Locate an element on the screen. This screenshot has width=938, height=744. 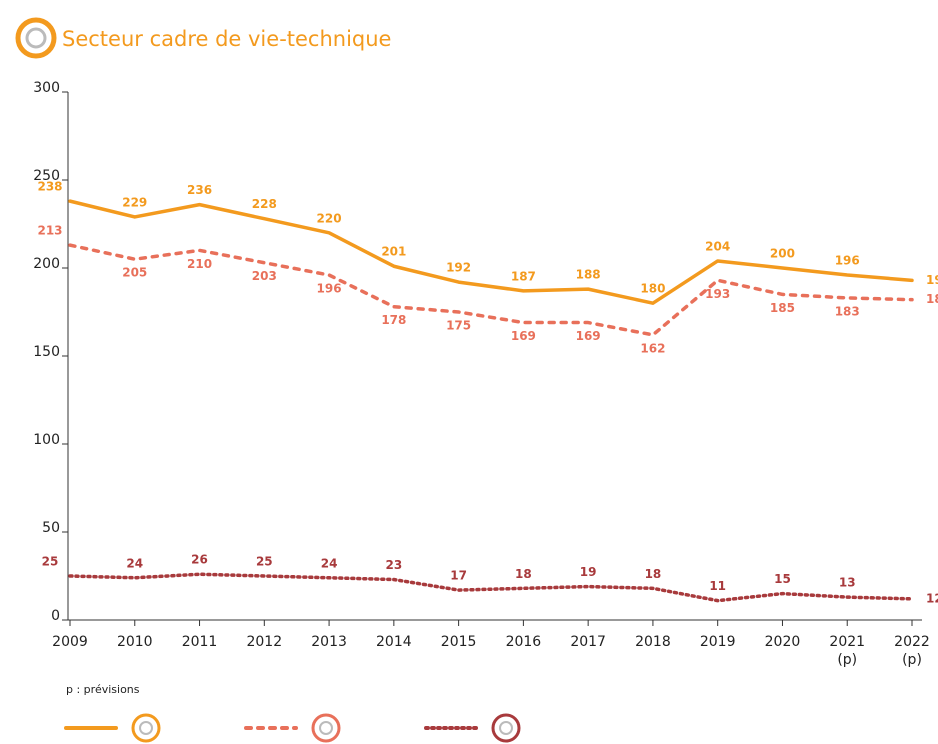
value-label: 201 is located at coordinates (393, 252).